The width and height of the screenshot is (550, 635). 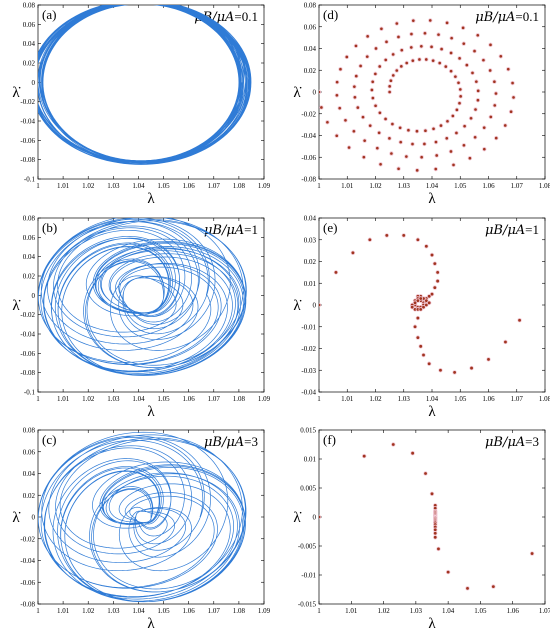 I want to click on y-tick-label: 0.005, so click(x=308, y=489).